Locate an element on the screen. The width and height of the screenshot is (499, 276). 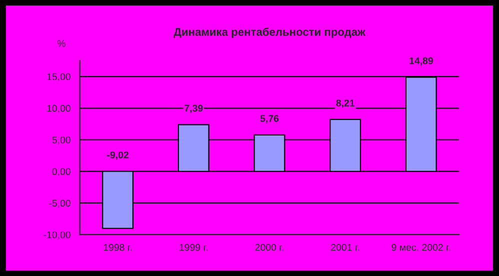
data-label: 8,21 is located at coordinates (345, 104).